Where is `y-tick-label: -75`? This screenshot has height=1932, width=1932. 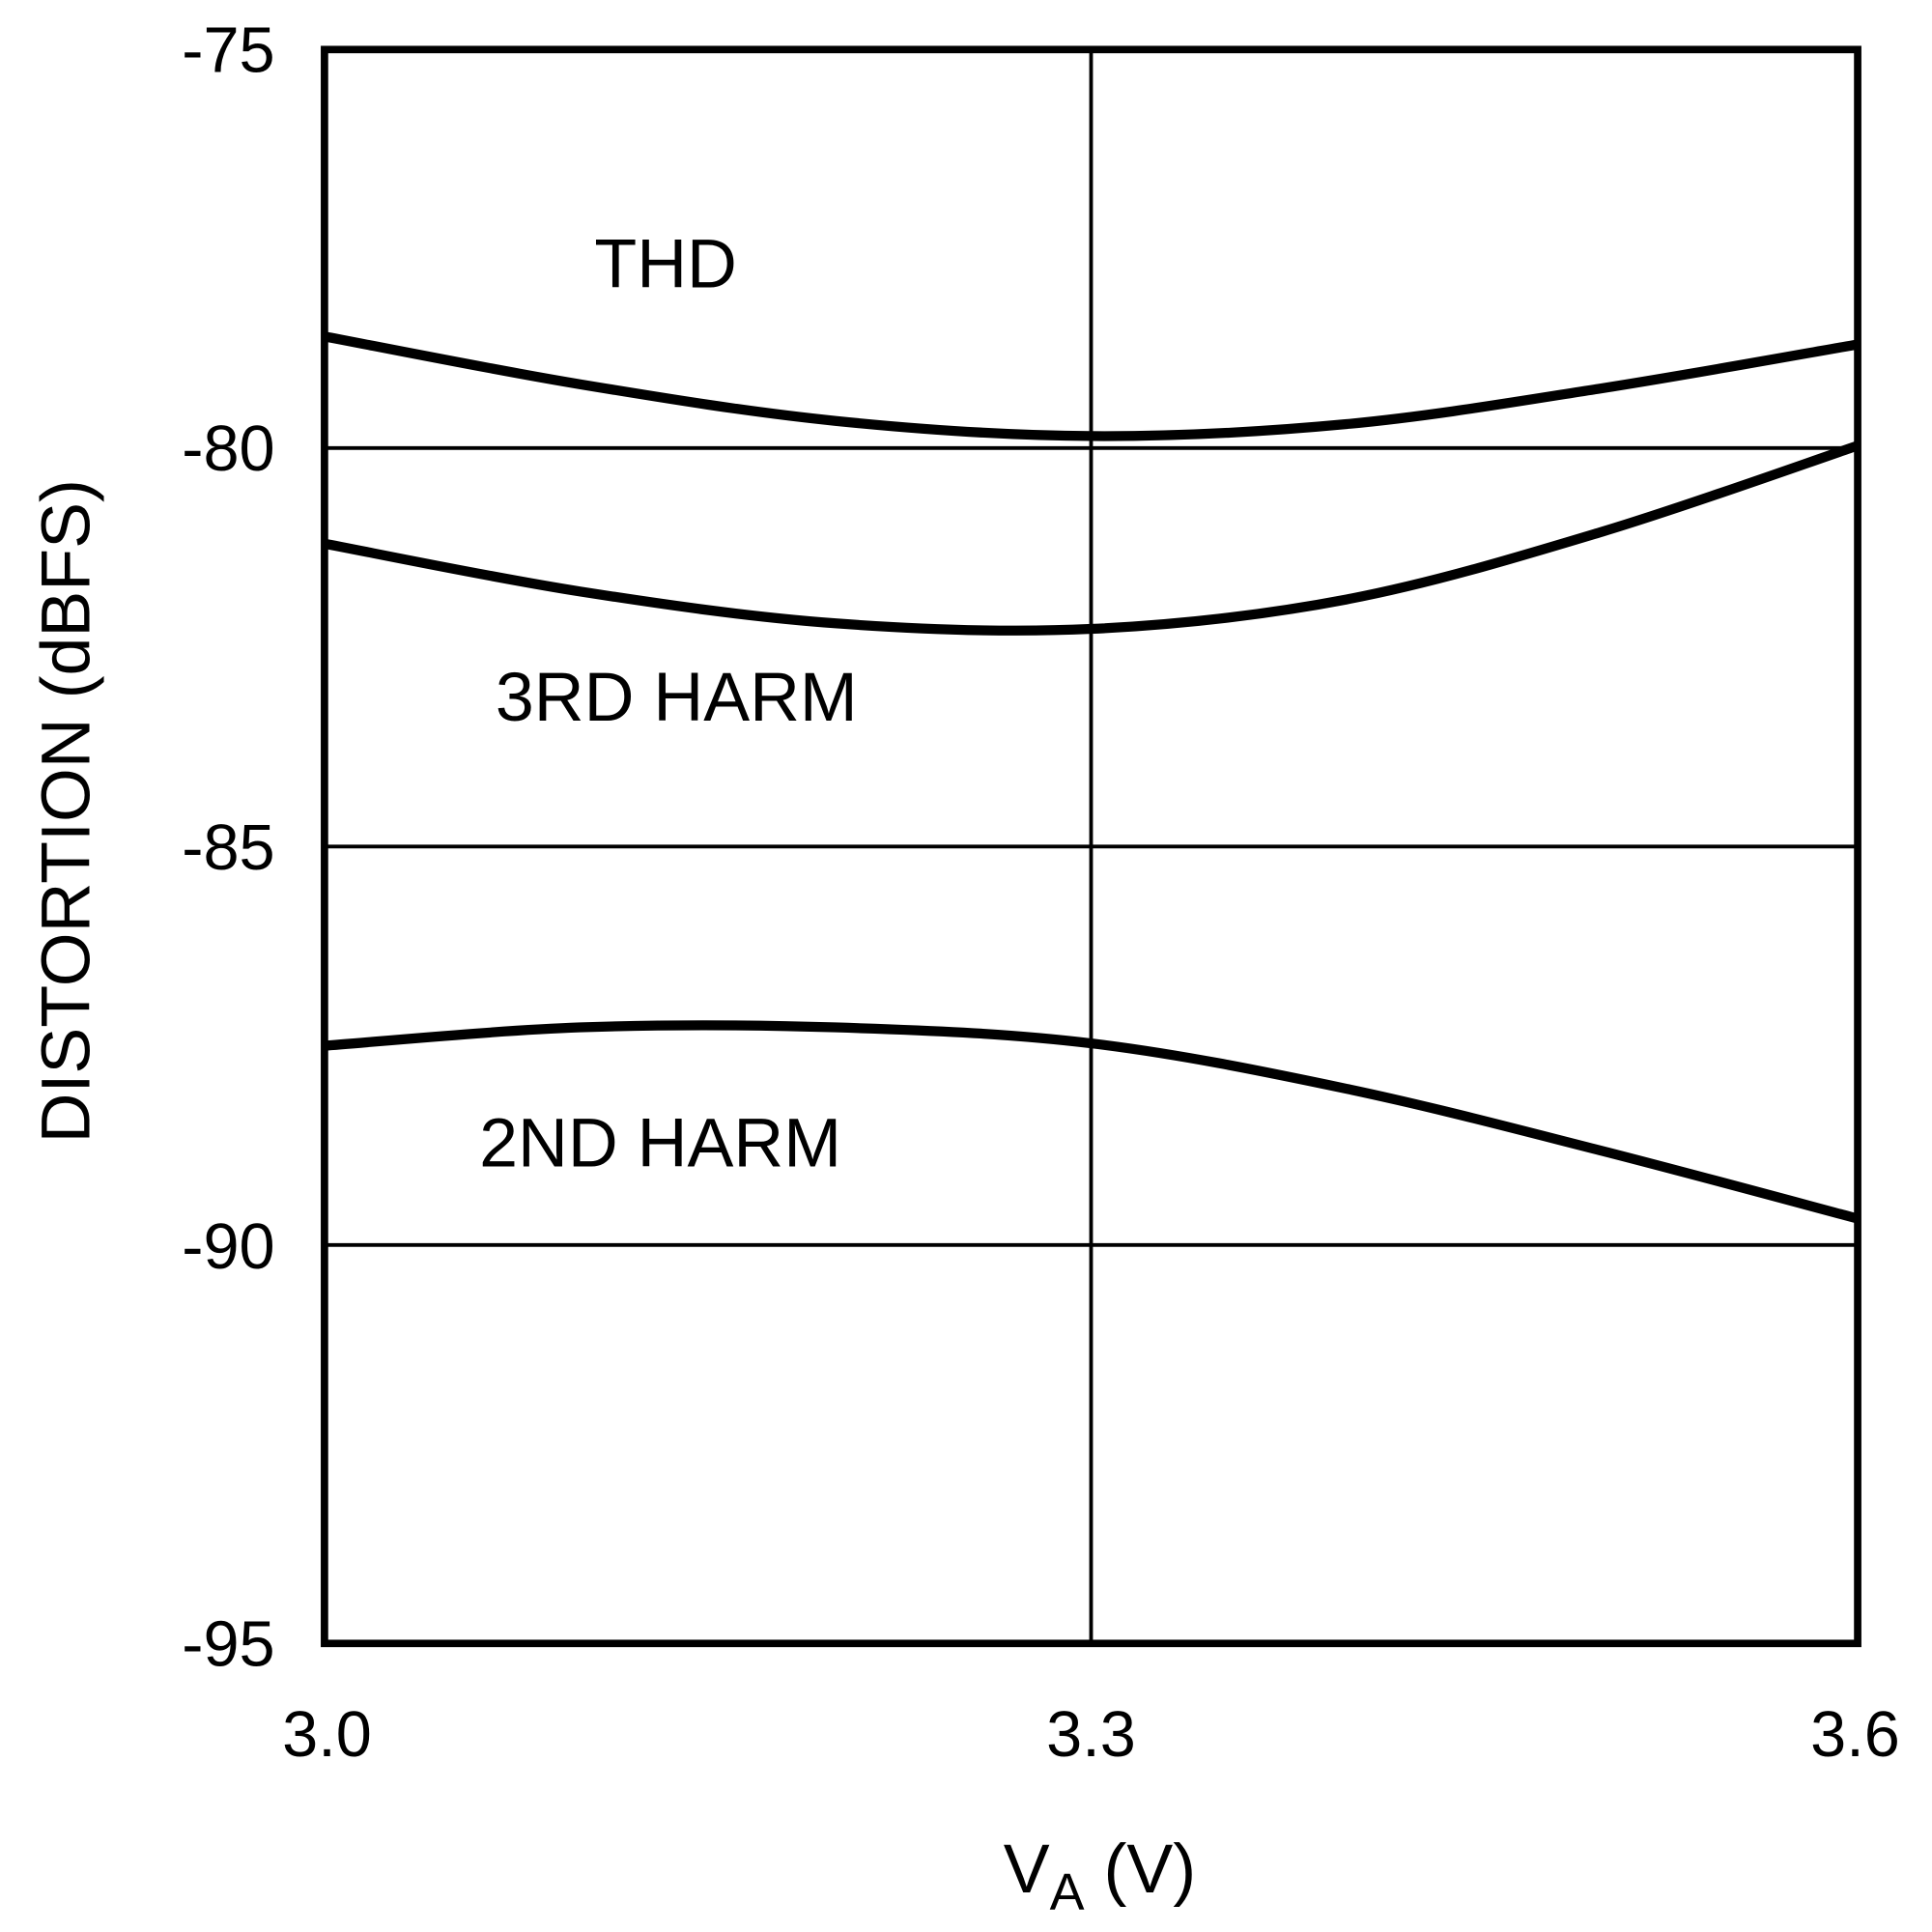
y-tick-label: -75 is located at coordinates (228, 50).